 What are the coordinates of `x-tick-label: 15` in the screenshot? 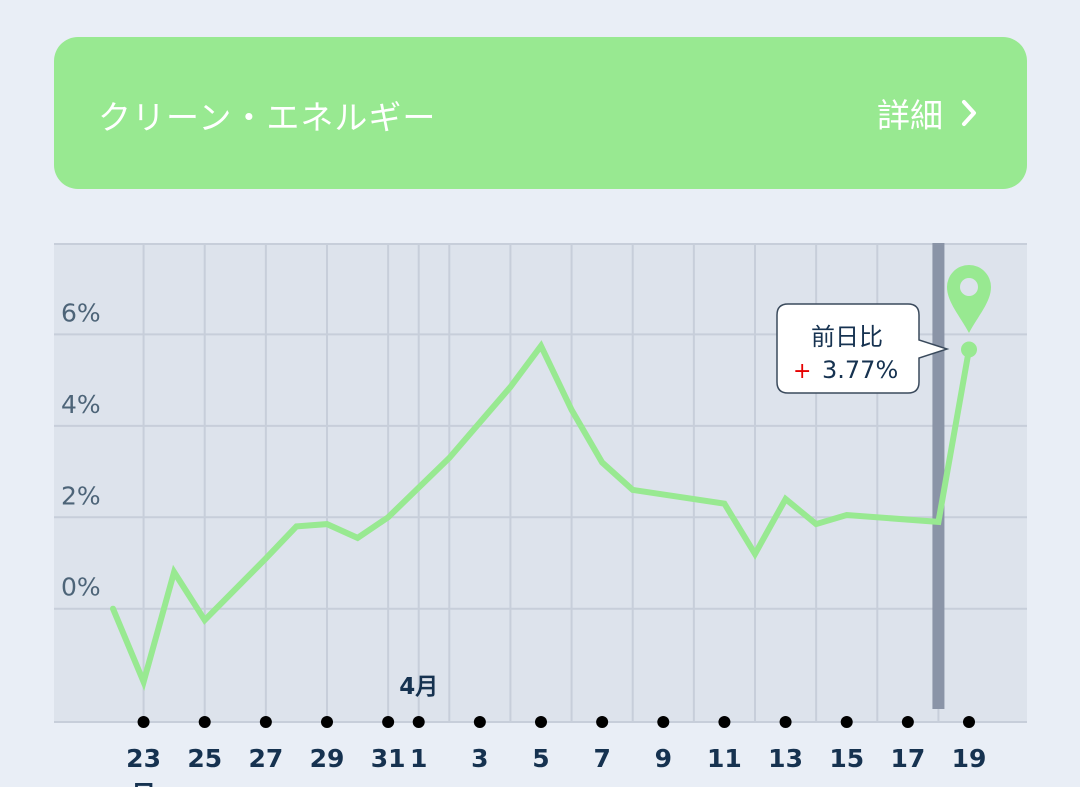 It's located at (846, 758).